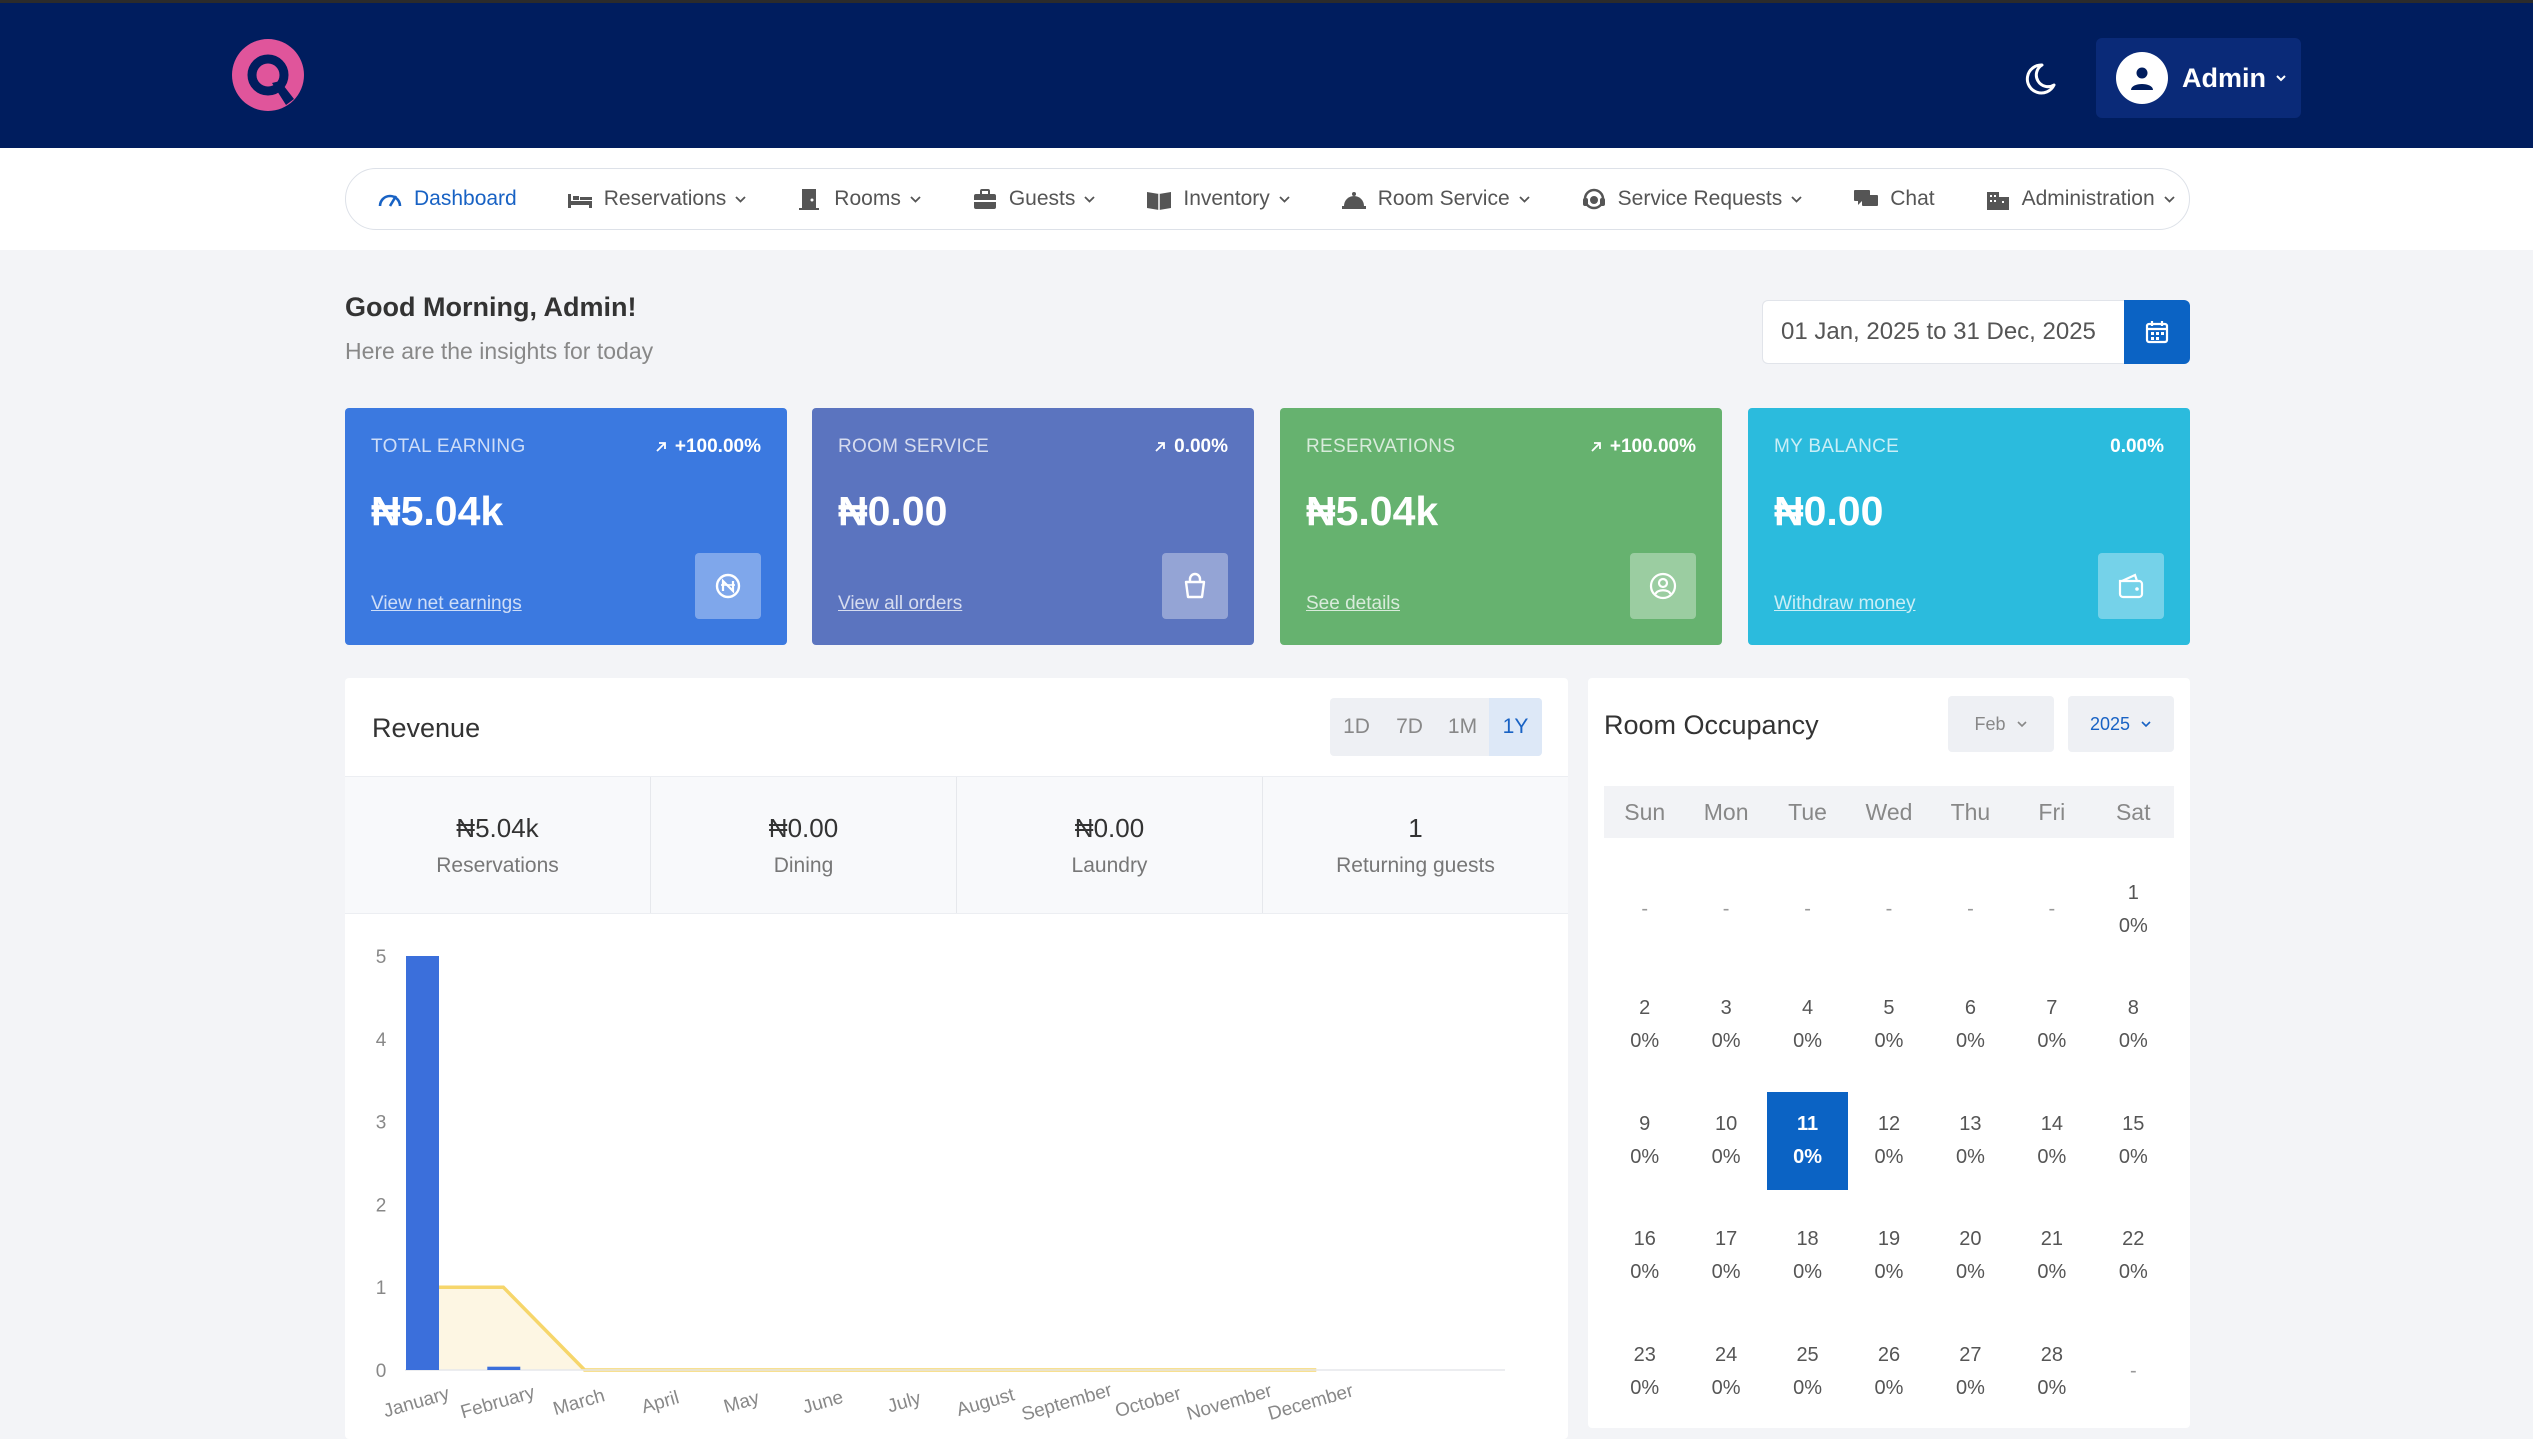  Describe the element at coordinates (1893, 199) in the screenshot. I see `nav-chat: Chat` at that location.